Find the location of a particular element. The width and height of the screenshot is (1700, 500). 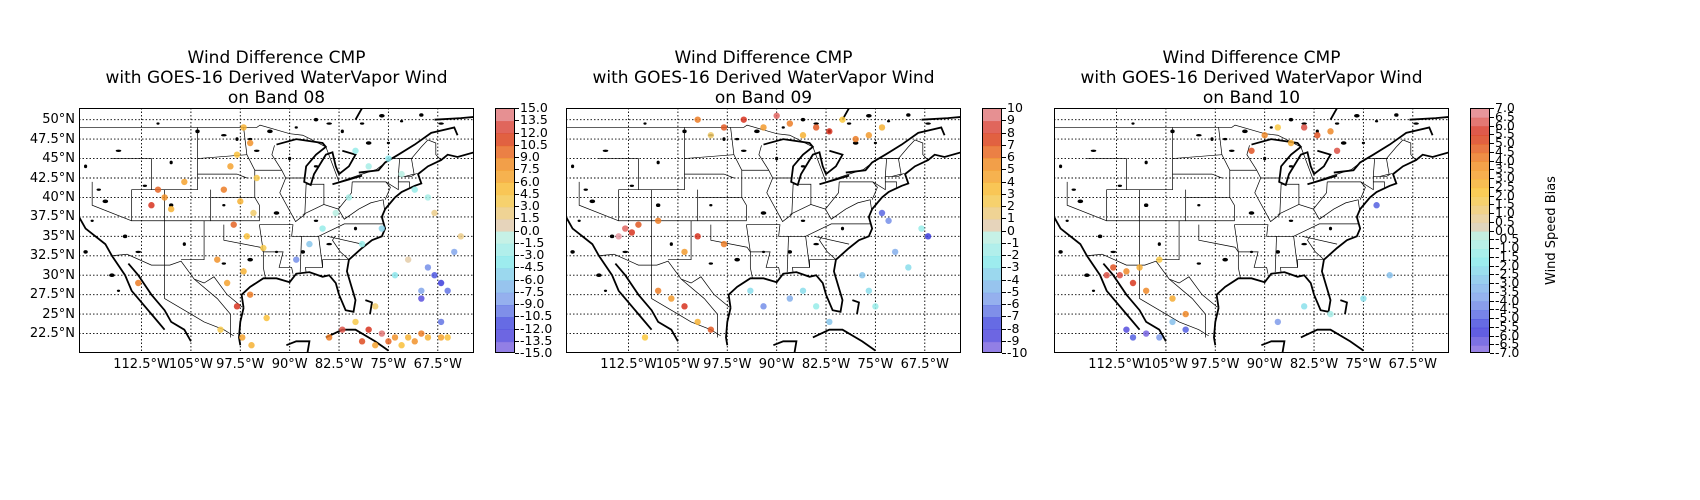

colorbar-tick-label: -10 is located at coordinates (1017, 352).